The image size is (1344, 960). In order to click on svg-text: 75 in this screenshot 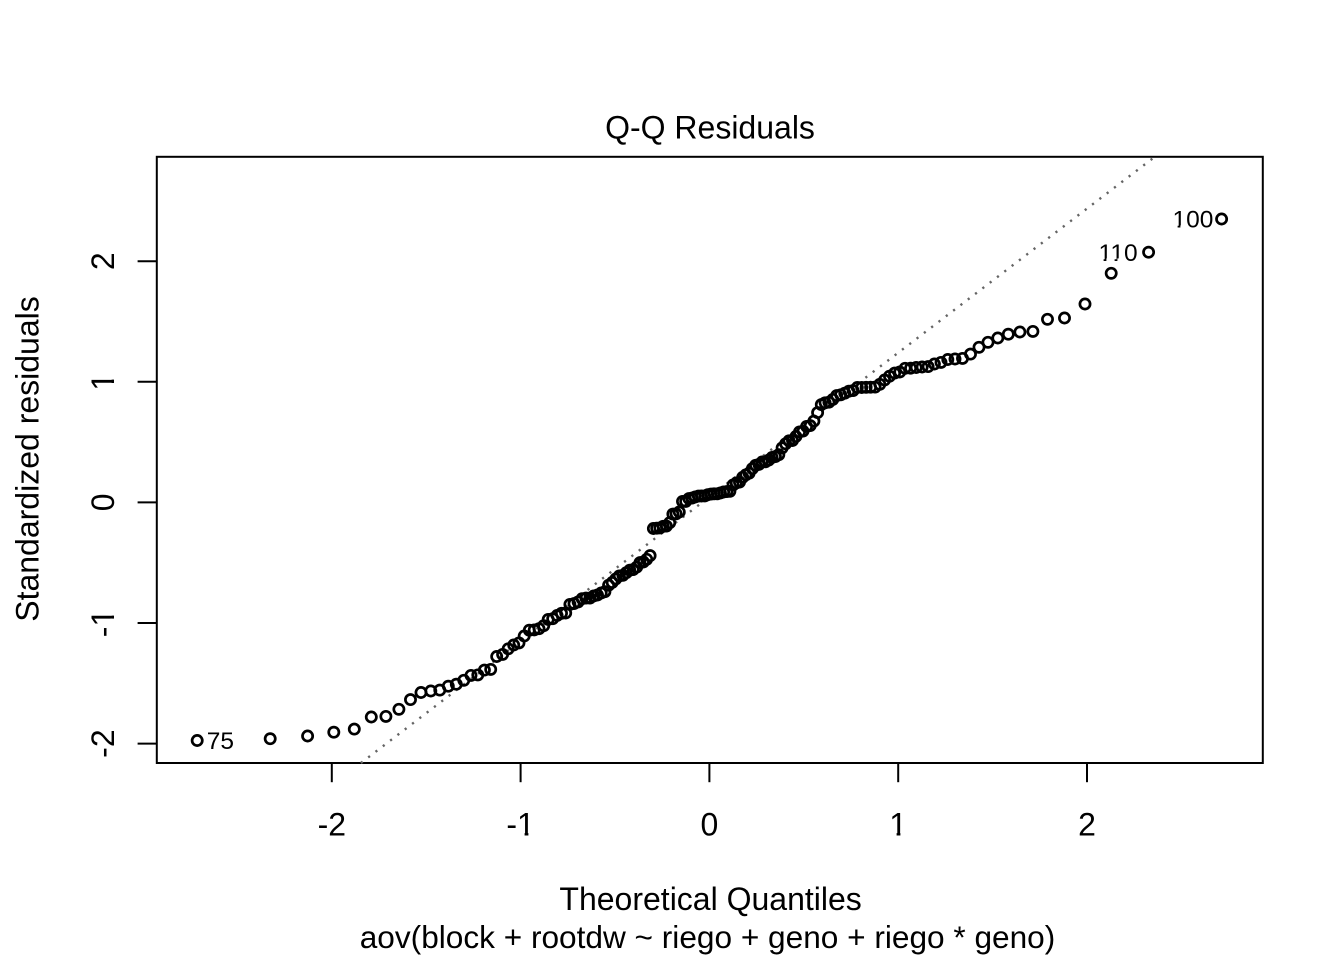, I will do `click(220, 741)`.